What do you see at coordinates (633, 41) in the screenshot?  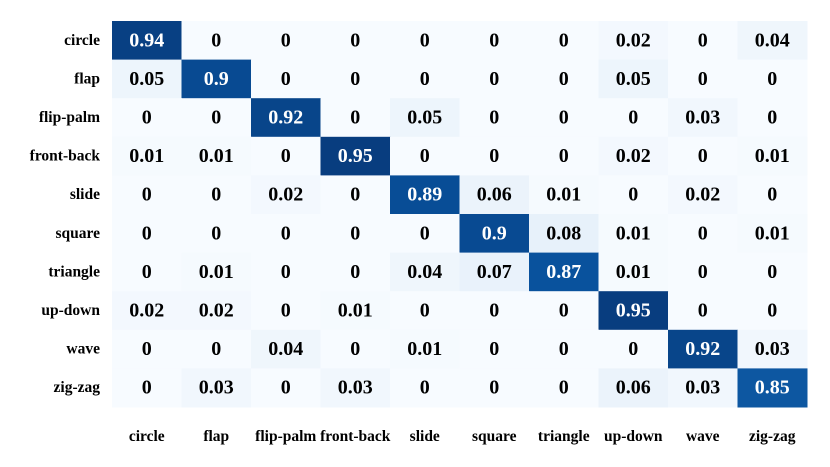 I see `heatmap-cell-circle-up-down` at bounding box center [633, 41].